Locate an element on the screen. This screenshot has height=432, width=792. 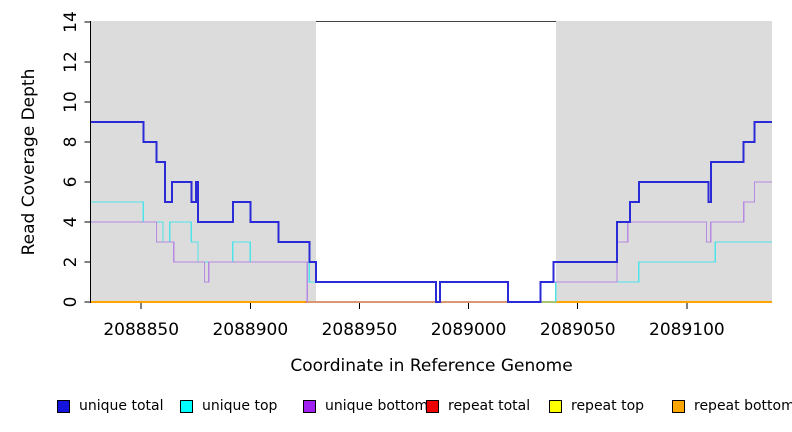
legend-item-repeat-top: repeat top is located at coordinates (610, 406).